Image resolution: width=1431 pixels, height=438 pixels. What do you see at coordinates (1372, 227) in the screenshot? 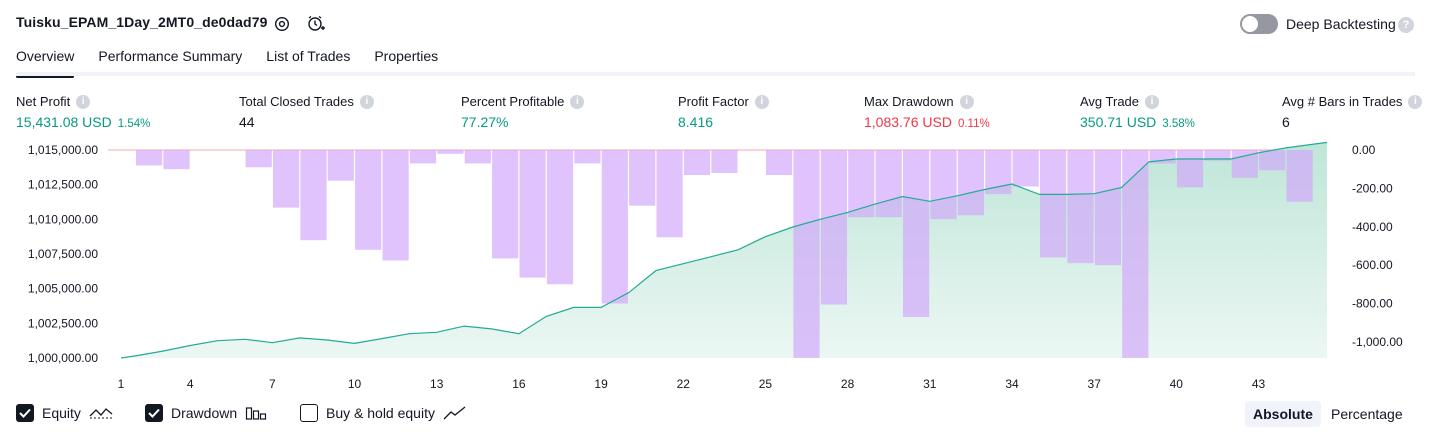
I see `y-right-tick-label: -400.00` at bounding box center [1372, 227].